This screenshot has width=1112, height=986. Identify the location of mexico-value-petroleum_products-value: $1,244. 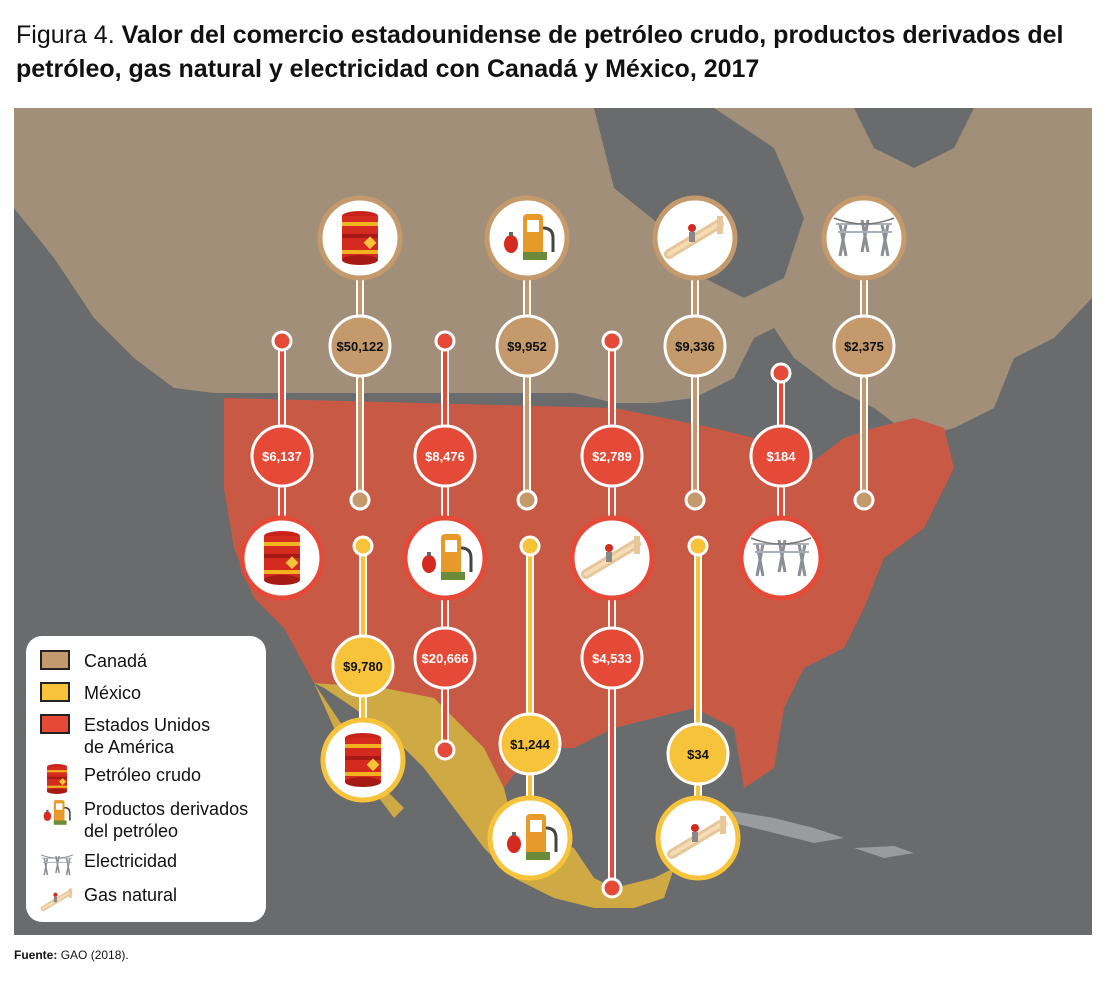
(530, 744).